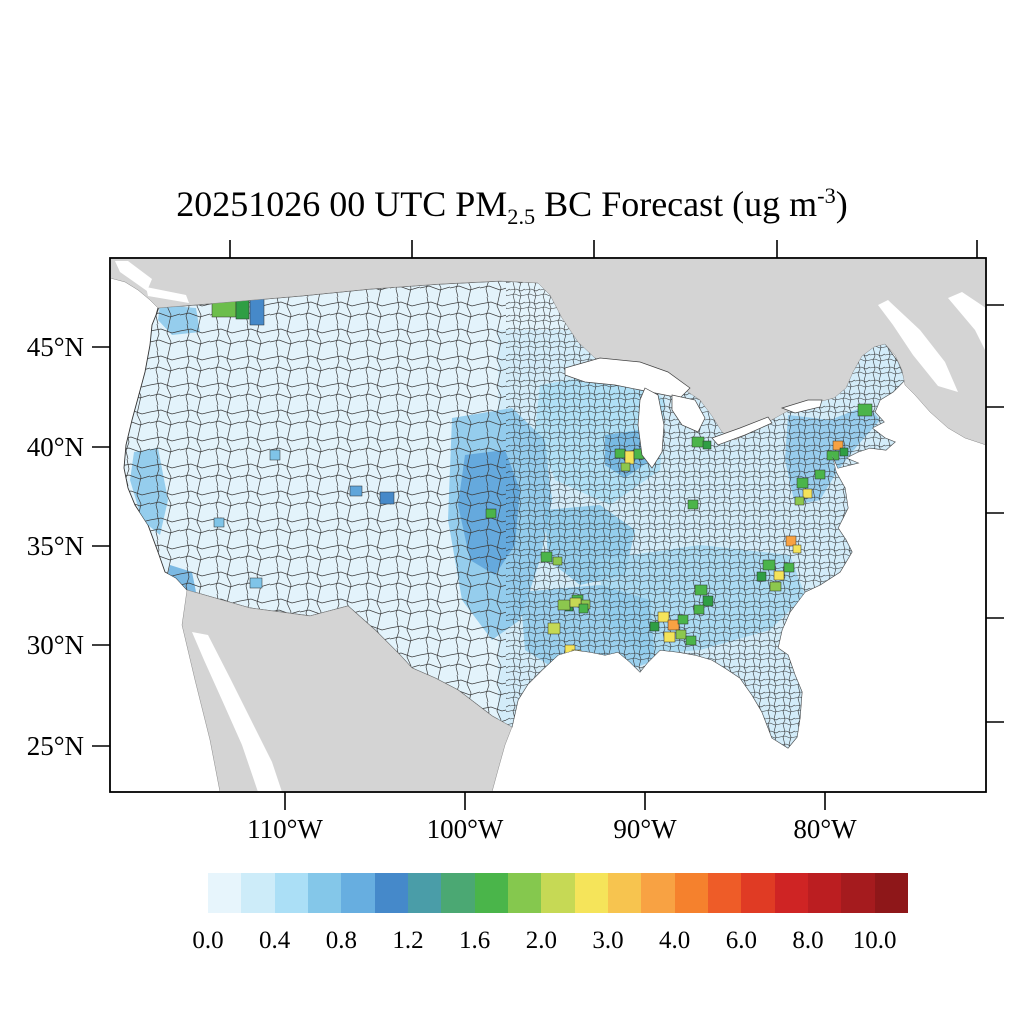  What do you see at coordinates (651, 428) in the screenshot?
I see `lake-michigan` at bounding box center [651, 428].